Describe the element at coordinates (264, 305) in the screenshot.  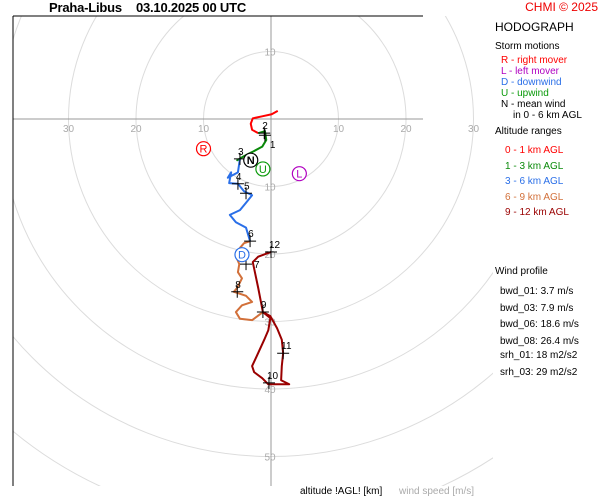
I see `altitude-marker-label: 9` at that location.